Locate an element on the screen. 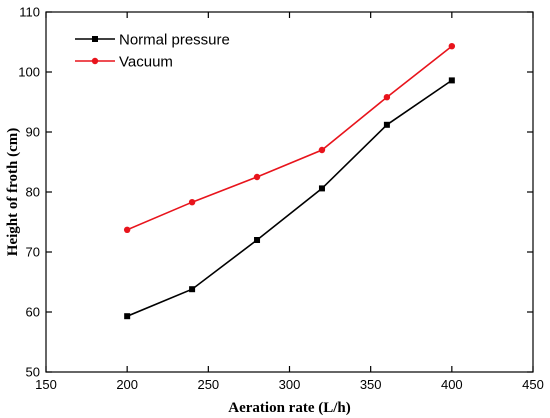 This screenshot has width=550, height=418. x-tick-label: 450 is located at coordinates (533, 384).